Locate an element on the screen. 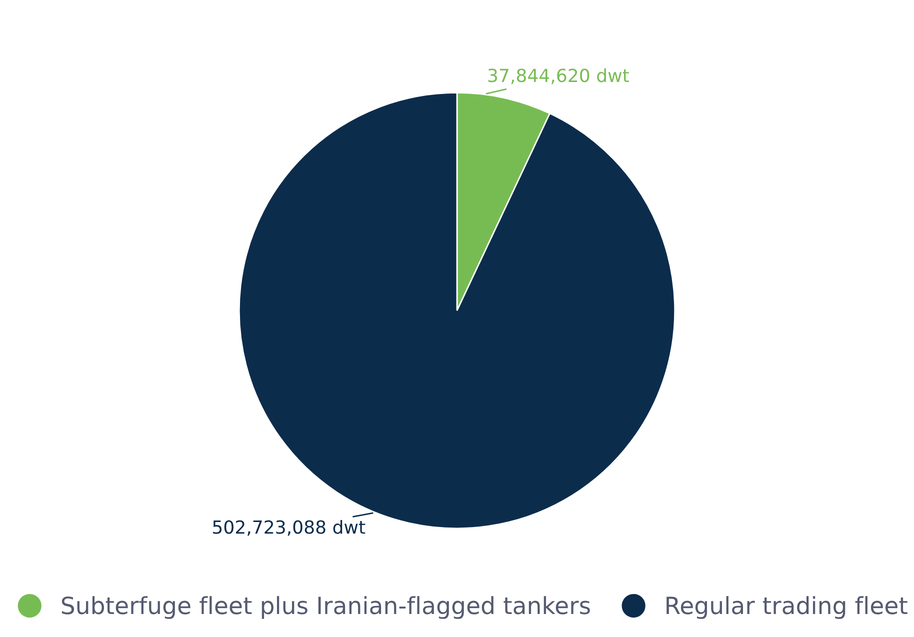 This screenshot has width=914, height=637. data-label: 502,723,088 dwt is located at coordinates (289, 528).